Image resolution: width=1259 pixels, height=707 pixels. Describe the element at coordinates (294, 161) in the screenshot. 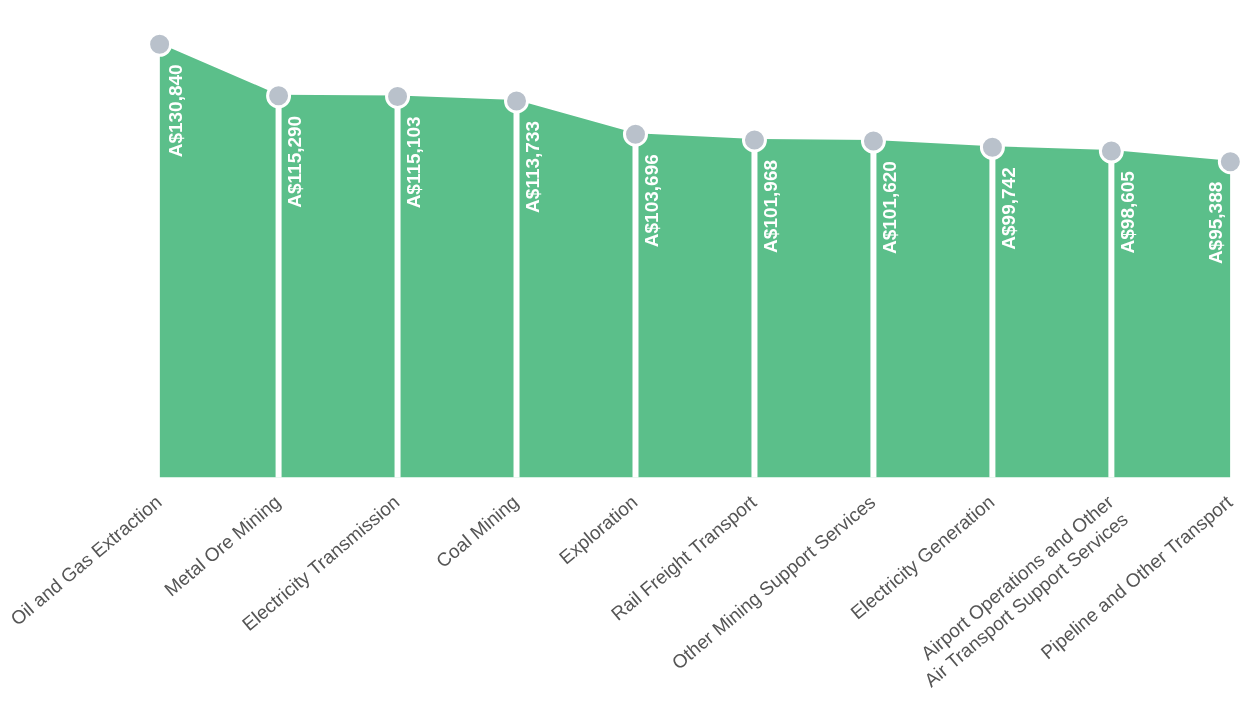

I see `data-label: A$115,290` at that location.